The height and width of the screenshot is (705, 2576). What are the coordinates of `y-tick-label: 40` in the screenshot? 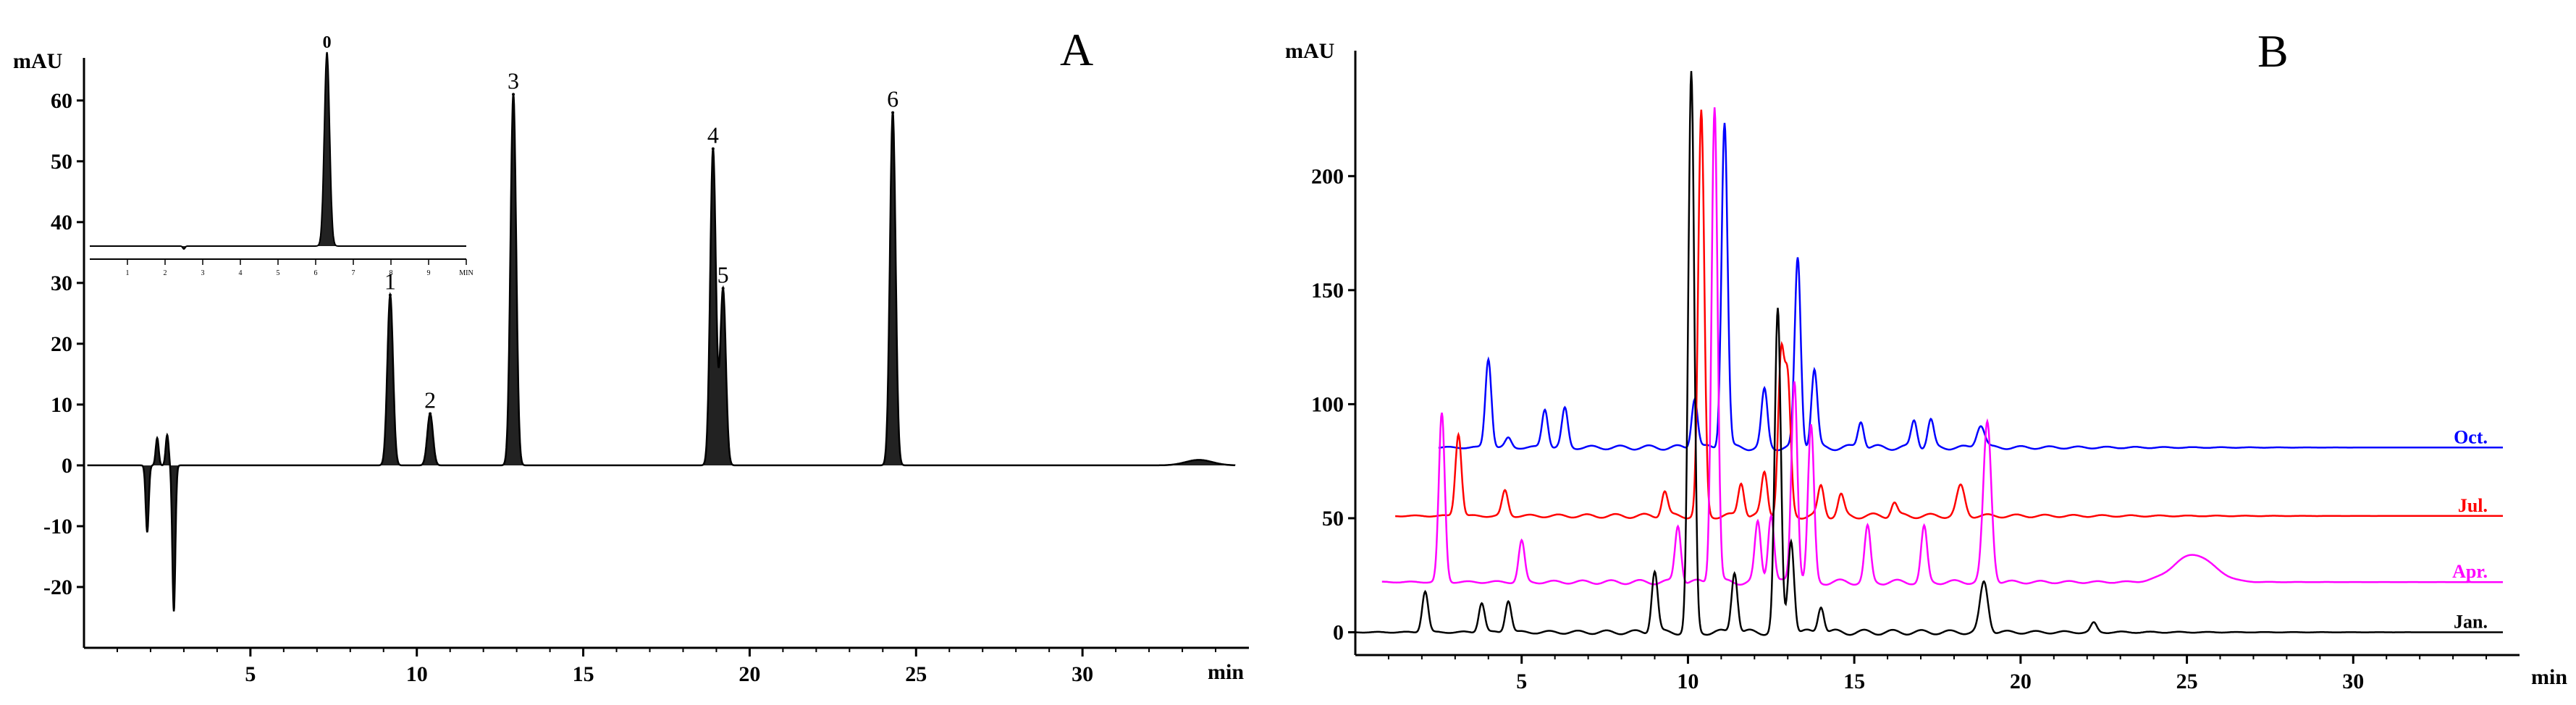 It's located at (61, 223).